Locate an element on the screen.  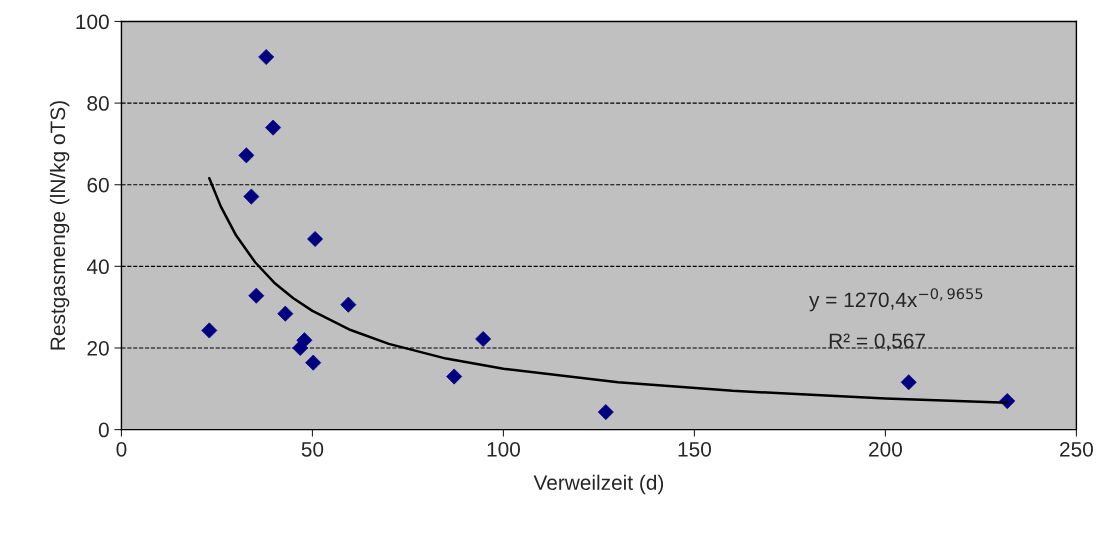
x-tick-label: 250 is located at coordinates (1076, 449).